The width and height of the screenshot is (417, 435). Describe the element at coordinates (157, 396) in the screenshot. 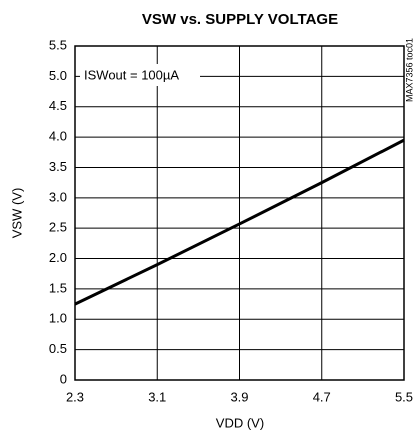

I see `x-tick-label: 3.1` at that location.